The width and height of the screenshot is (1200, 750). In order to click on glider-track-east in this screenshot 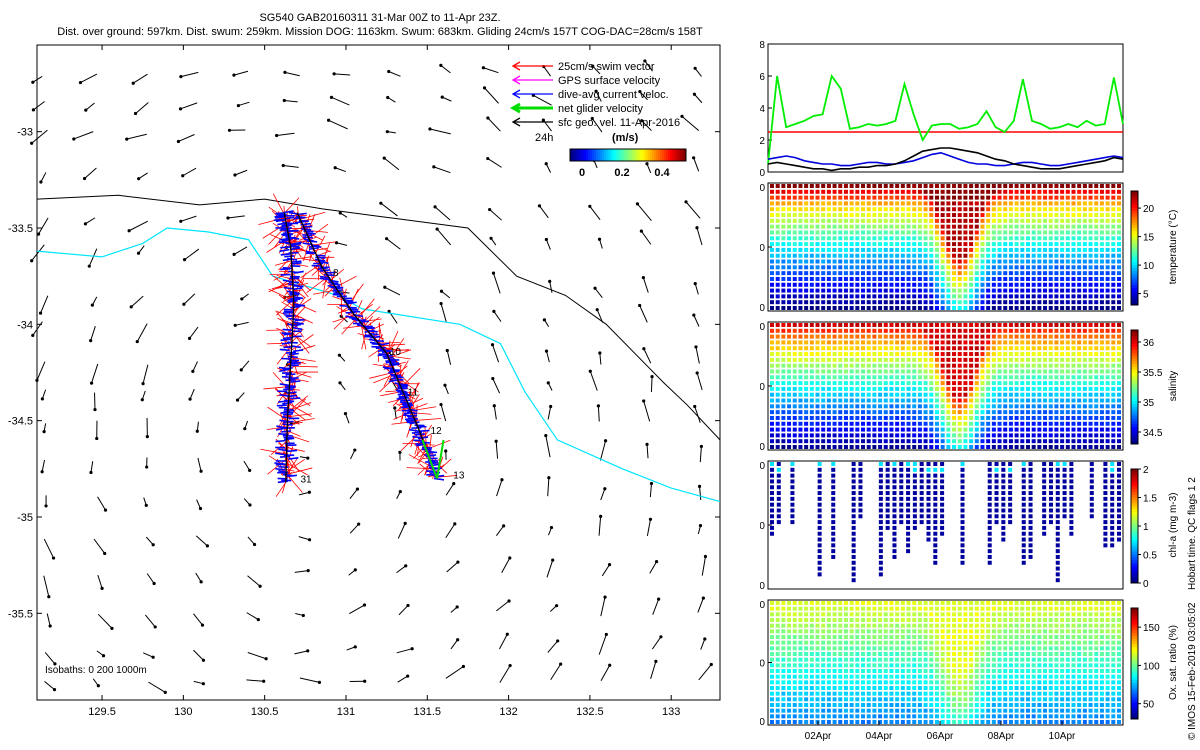, I will do `click(367, 345)`.